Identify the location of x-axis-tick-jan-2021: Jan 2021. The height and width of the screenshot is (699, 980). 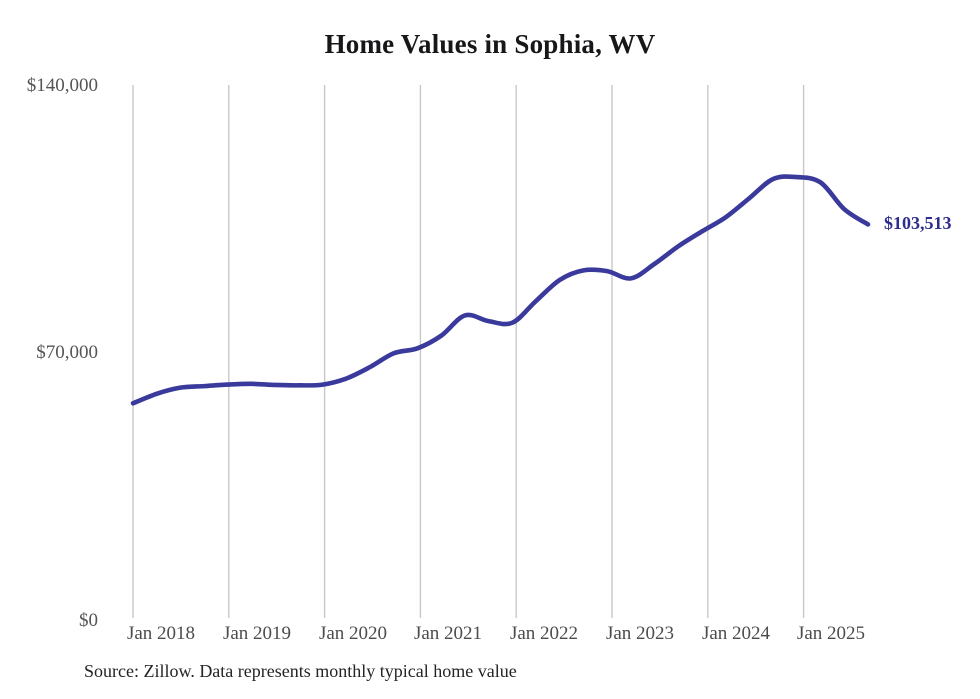
(448, 633).